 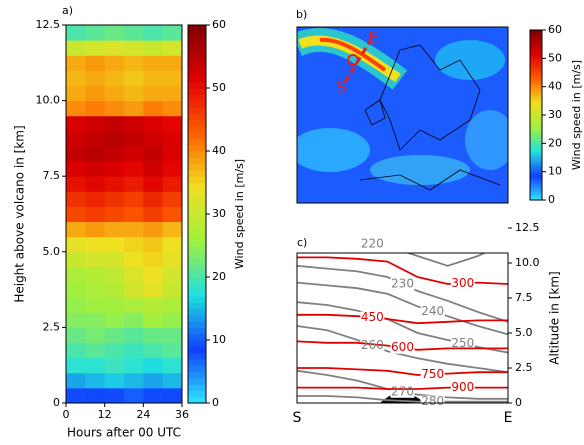 I want to click on contour-label: 240, so click(x=432, y=311).